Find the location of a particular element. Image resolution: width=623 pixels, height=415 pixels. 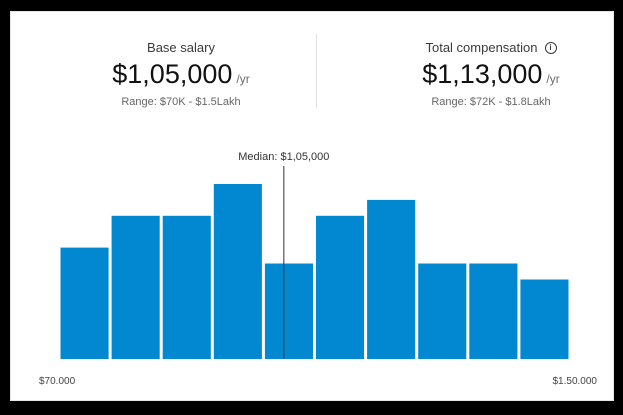

base-salary-range: Range: $70K - $1.5Lakh is located at coordinates (181, 102).